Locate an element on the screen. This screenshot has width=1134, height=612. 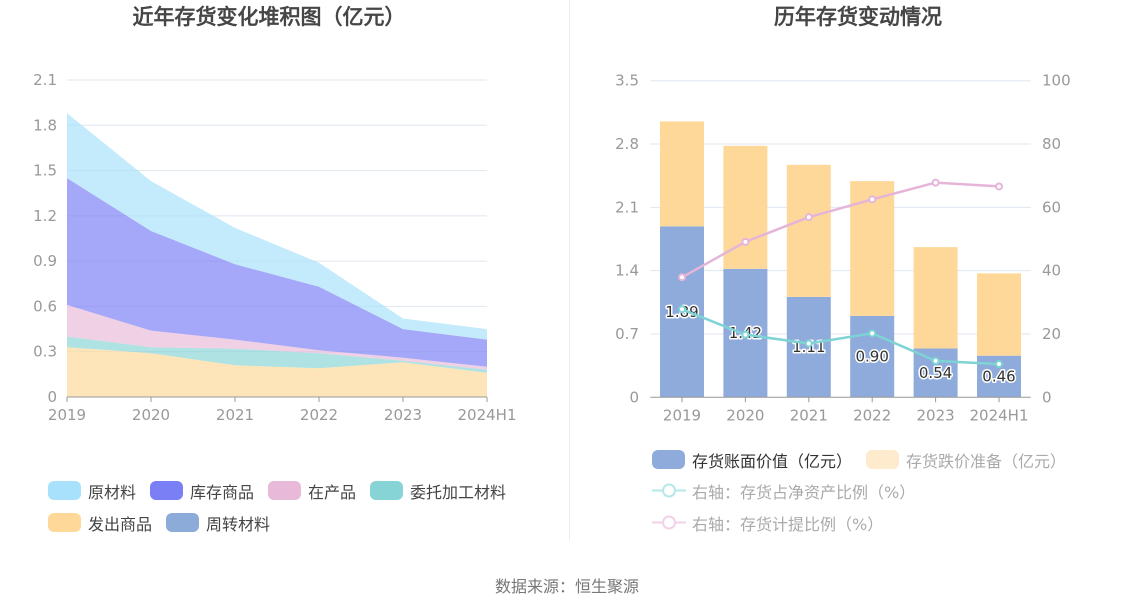
legend-item-book-value: 存货账面价值（亿元） is located at coordinates (752, 460).